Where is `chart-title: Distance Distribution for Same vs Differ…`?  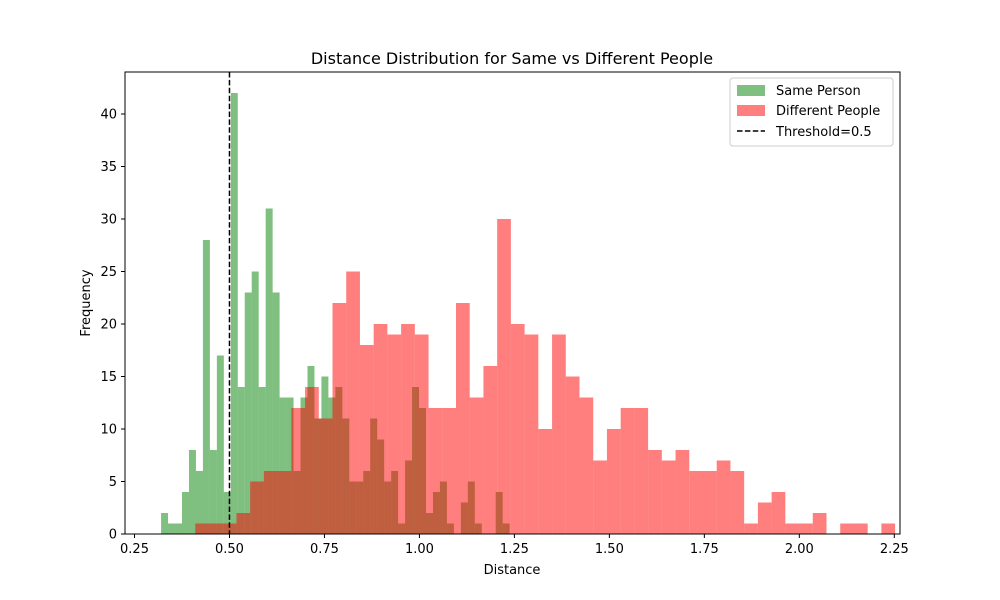
chart-title: Distance Distribution for Same vs Differ… is located at coordinates (512, 58).